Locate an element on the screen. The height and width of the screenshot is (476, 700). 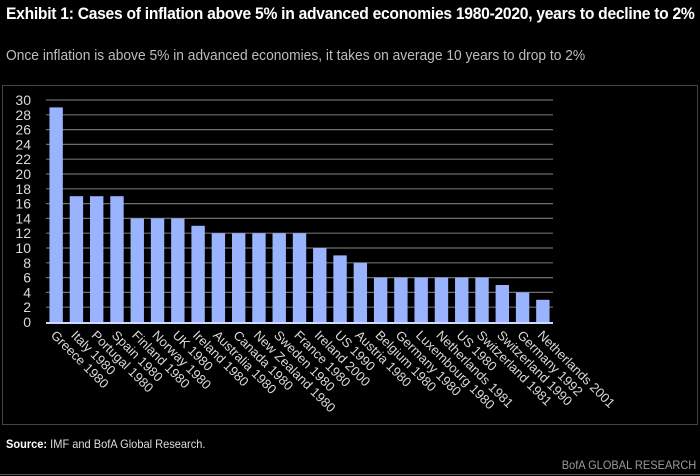
y-tick-label: 18 is located at coordinates (23, 189).